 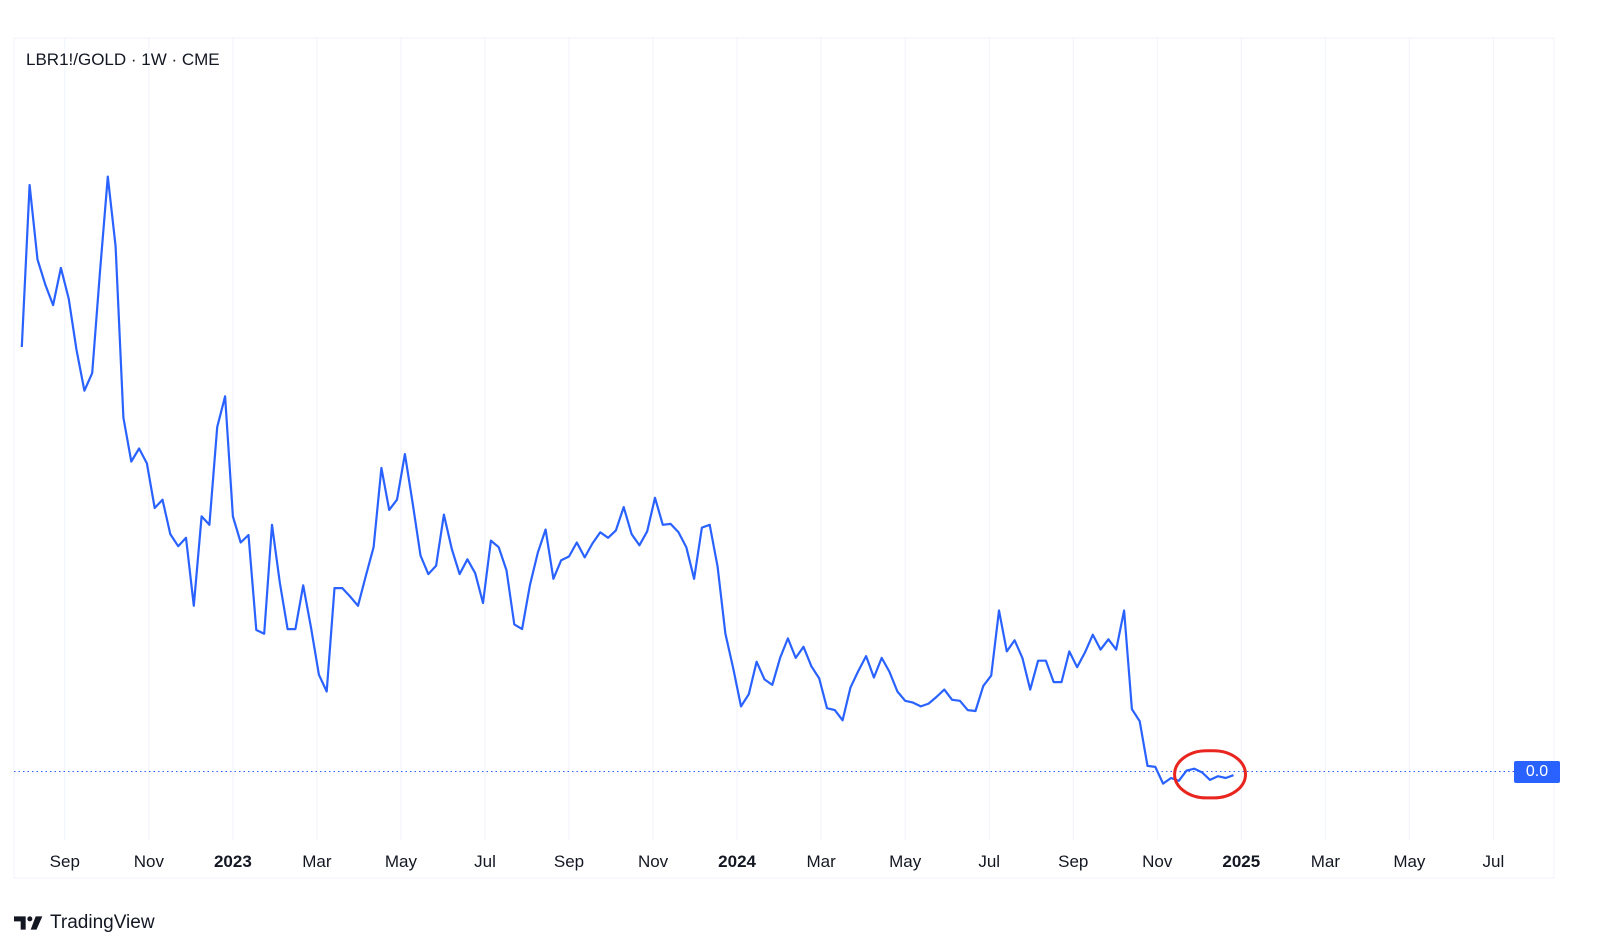 What do you see at coordinates (1537, 771) in the screenshot?
I see `last-value-badge: 0.0` at bounding box center [1537, 771].